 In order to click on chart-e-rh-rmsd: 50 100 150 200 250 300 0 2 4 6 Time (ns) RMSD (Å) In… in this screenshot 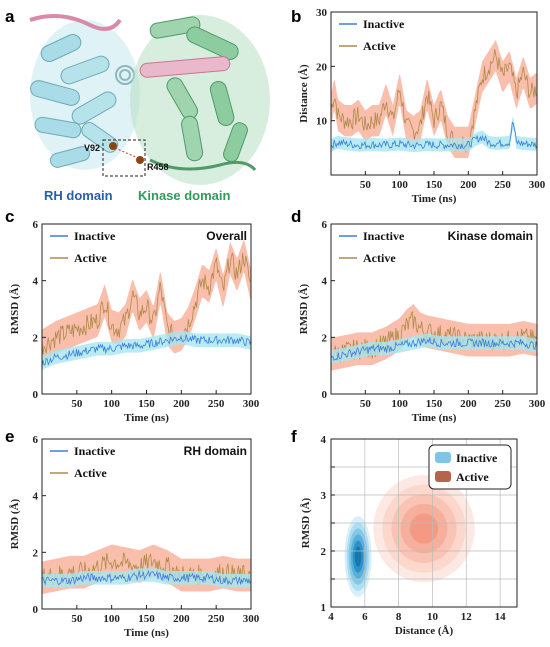, I will do `click(134, 536)`.